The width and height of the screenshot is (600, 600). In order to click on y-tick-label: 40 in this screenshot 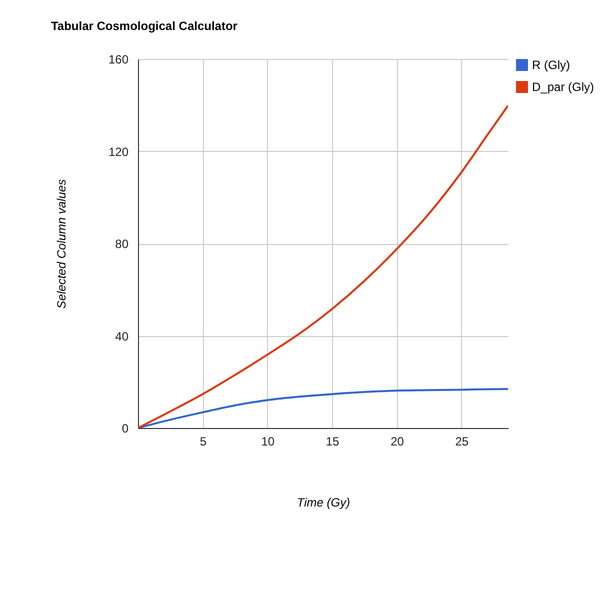, I will do `click(122, 336)`.